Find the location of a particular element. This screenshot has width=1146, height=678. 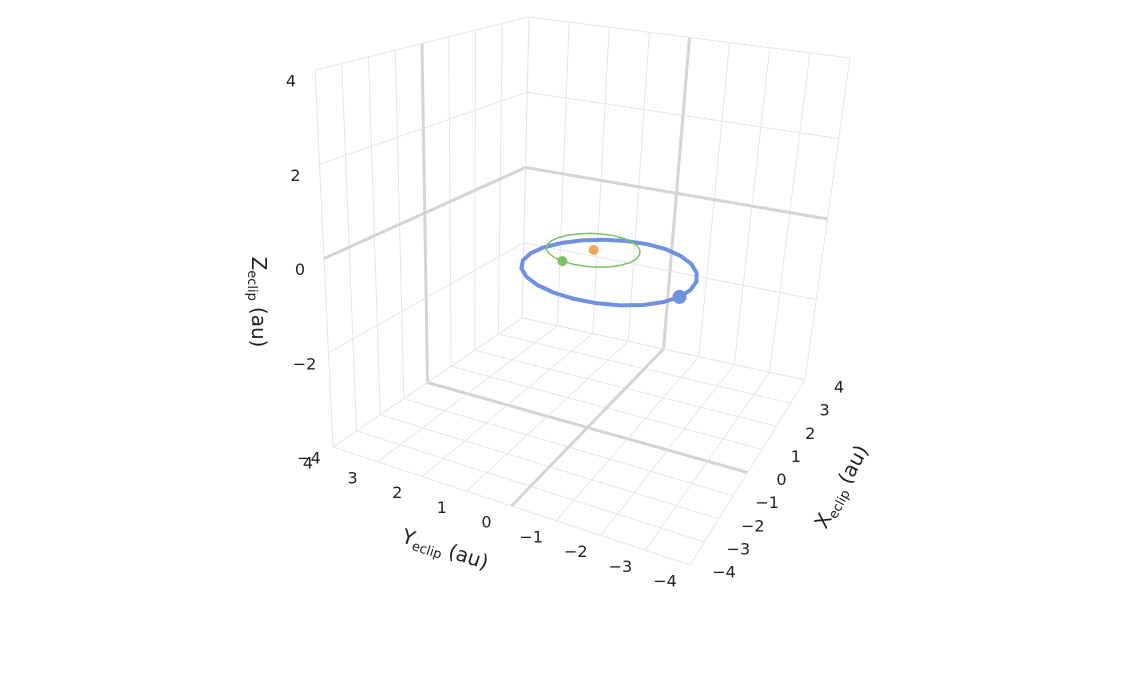

x-tick-label: 0 is located at coordinates (781, 479).